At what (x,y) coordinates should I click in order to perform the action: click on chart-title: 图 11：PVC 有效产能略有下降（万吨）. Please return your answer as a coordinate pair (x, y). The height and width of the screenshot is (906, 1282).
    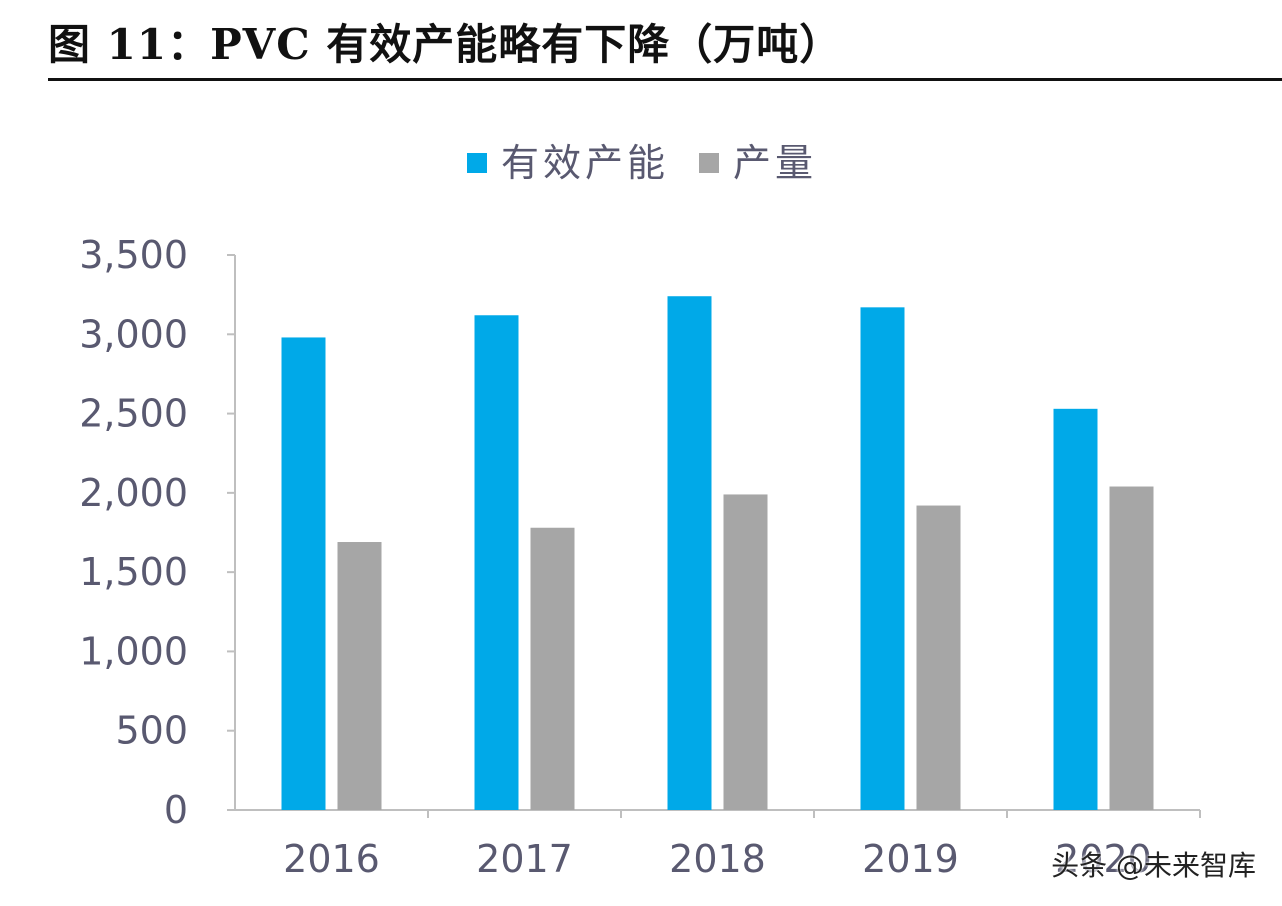
    Looking at the image, I should click on (445, 44).